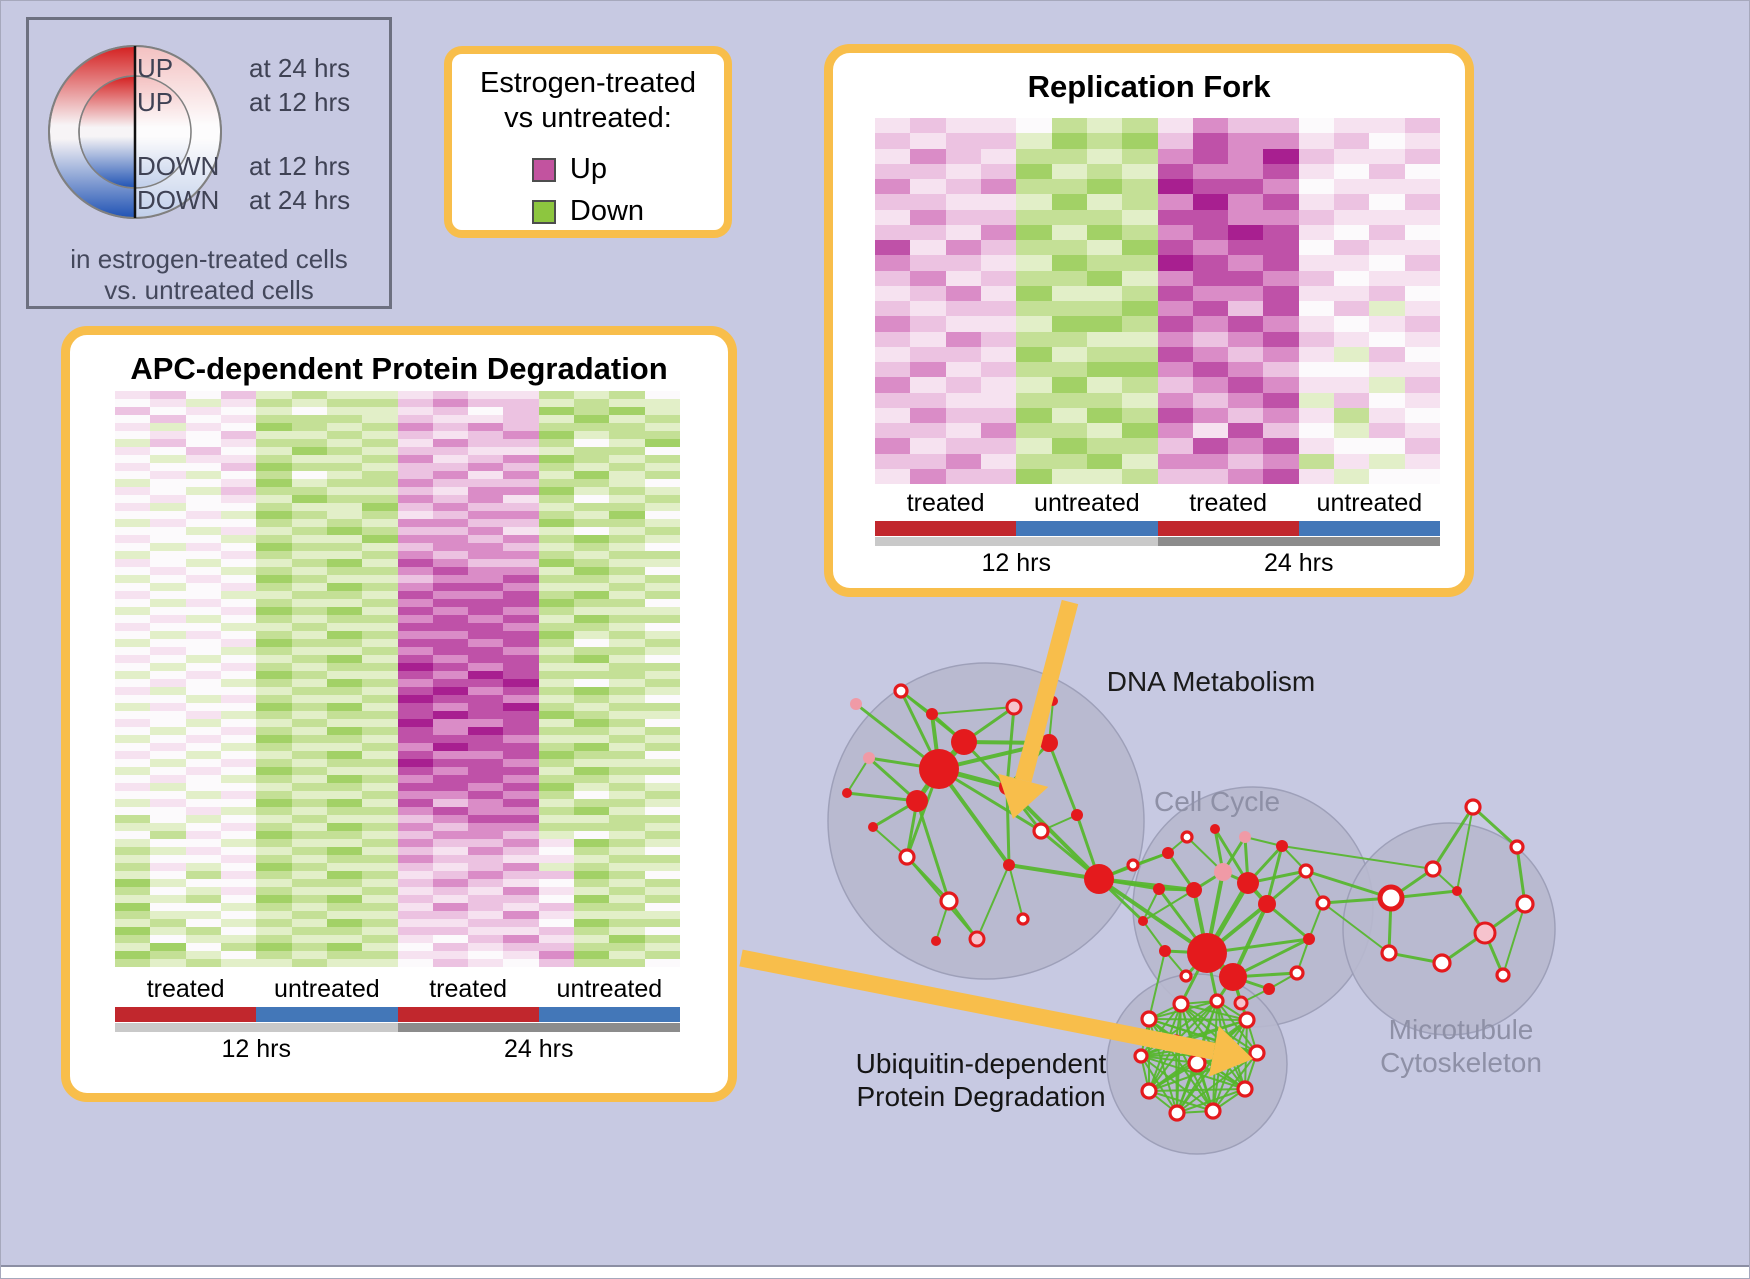 This screenshot has width=1750, height=1279. I want to click on legend-row-down-24: DOWN at 24 hrs, so click(244, 200).